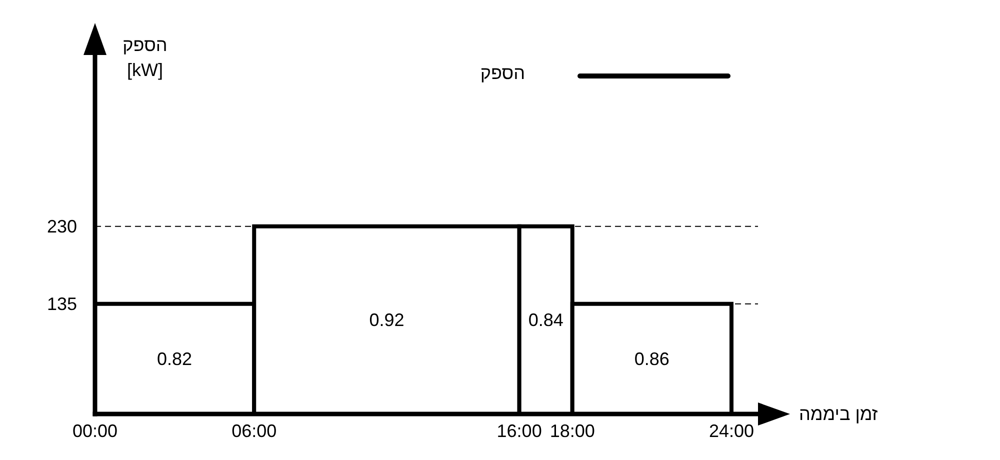 This screenshot has height=460, width=1000. What do you see at coordinates (254, 431) in the screenshot?
I see `x-tick-label: 06:00` at bounding box center [254, 431].